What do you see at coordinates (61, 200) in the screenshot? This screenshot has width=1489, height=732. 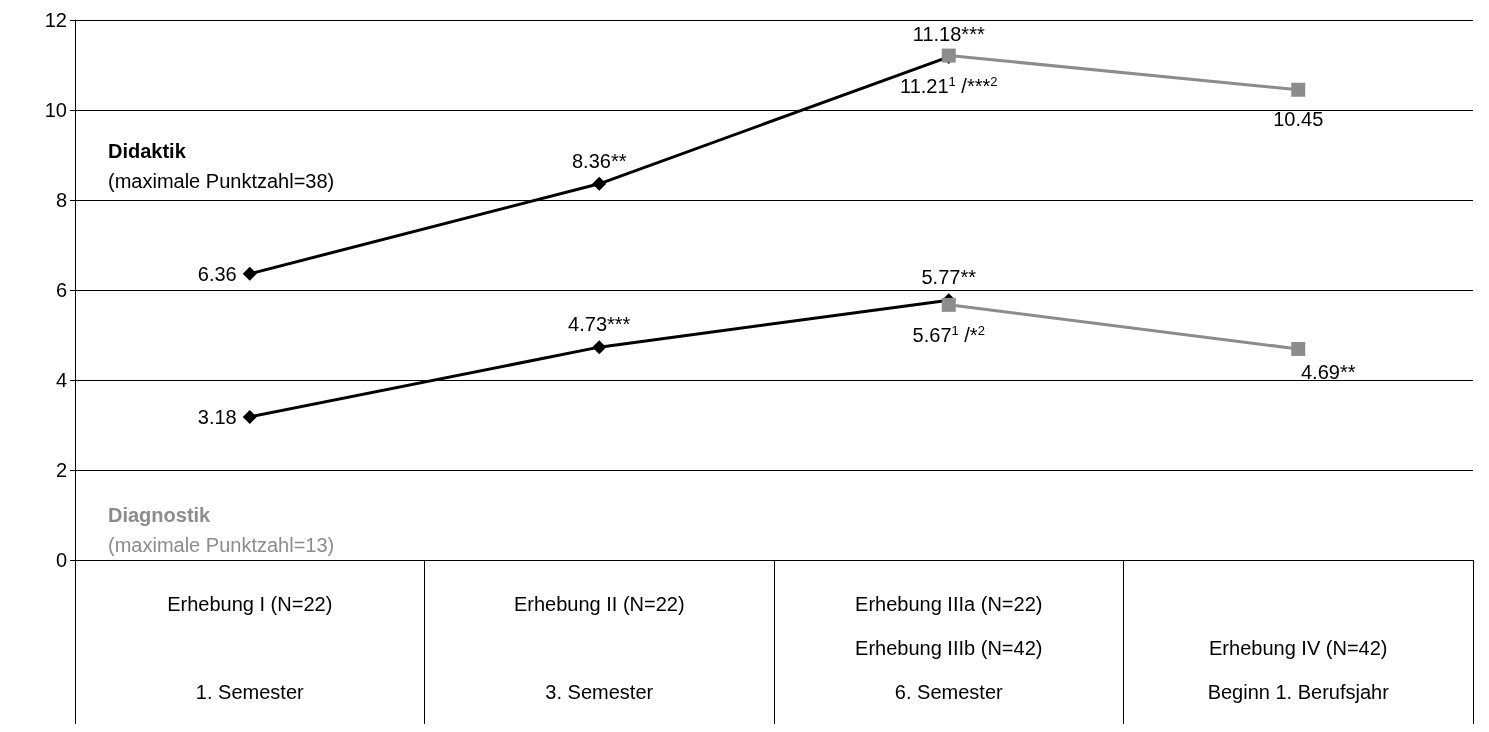 I see `y-tick-label: 8` at bounding box center [61, 200].